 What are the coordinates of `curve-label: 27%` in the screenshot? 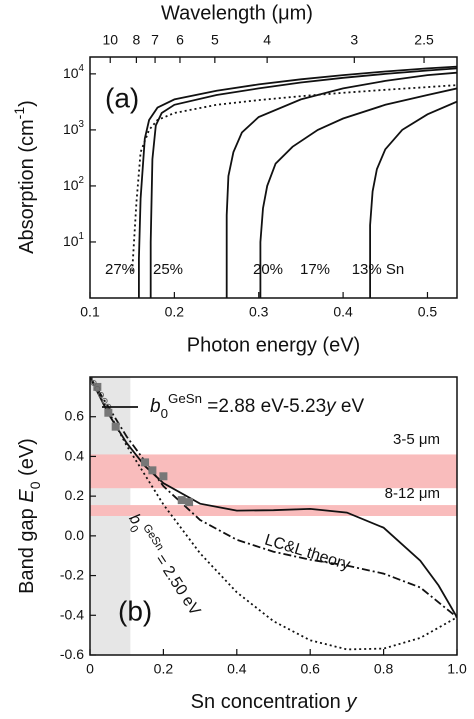 It's located at (120, 269).